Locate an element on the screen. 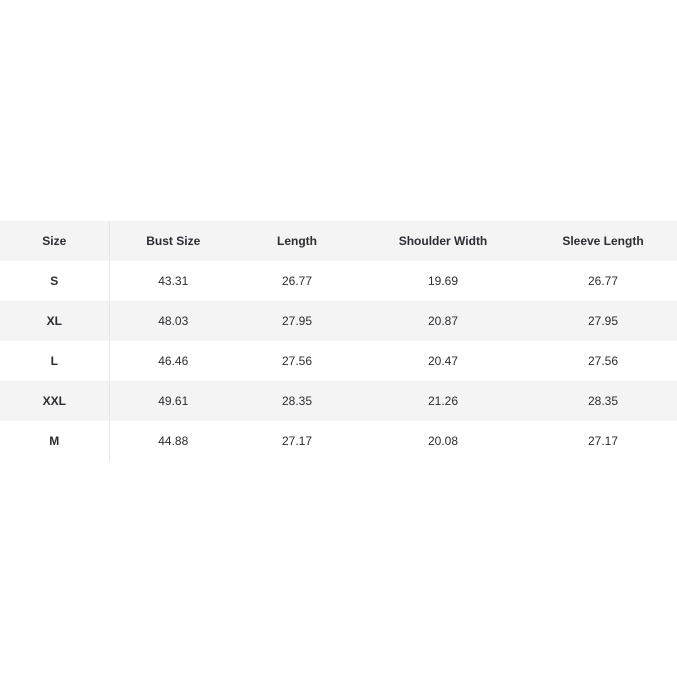 The image size is (677, 677). table-row: XXL 49.61 28.35 21.26 28.35 is located at coordinates (338, 401).